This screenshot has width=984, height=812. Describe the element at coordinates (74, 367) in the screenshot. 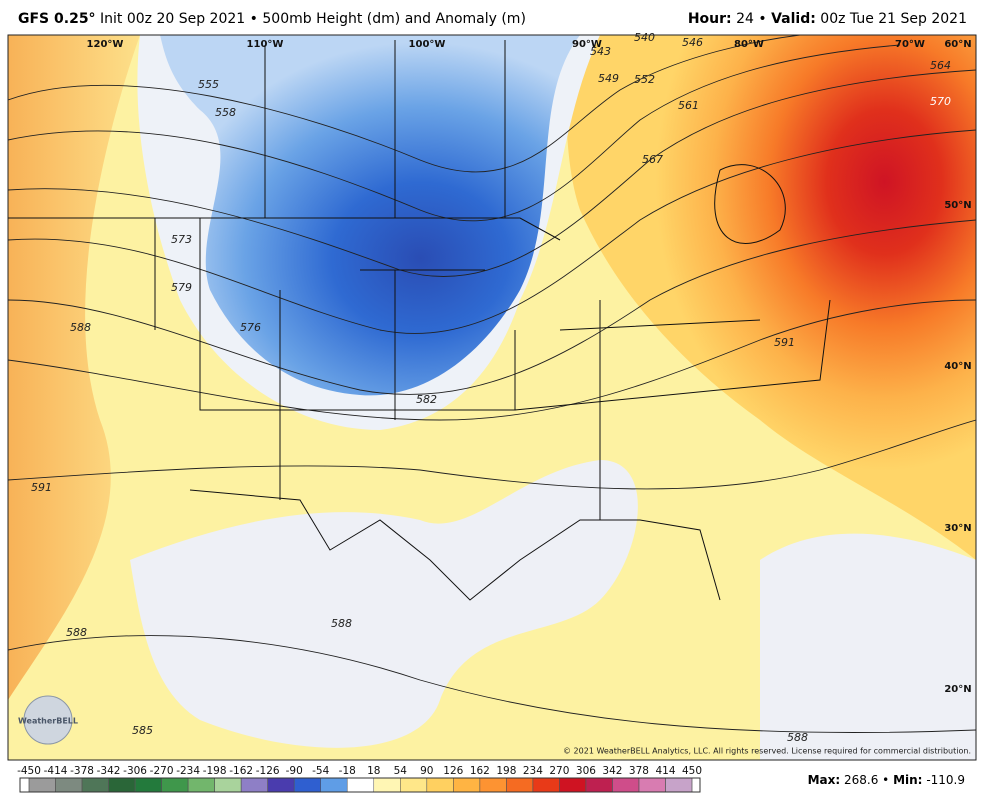

I see `west-anomaly` at that location.